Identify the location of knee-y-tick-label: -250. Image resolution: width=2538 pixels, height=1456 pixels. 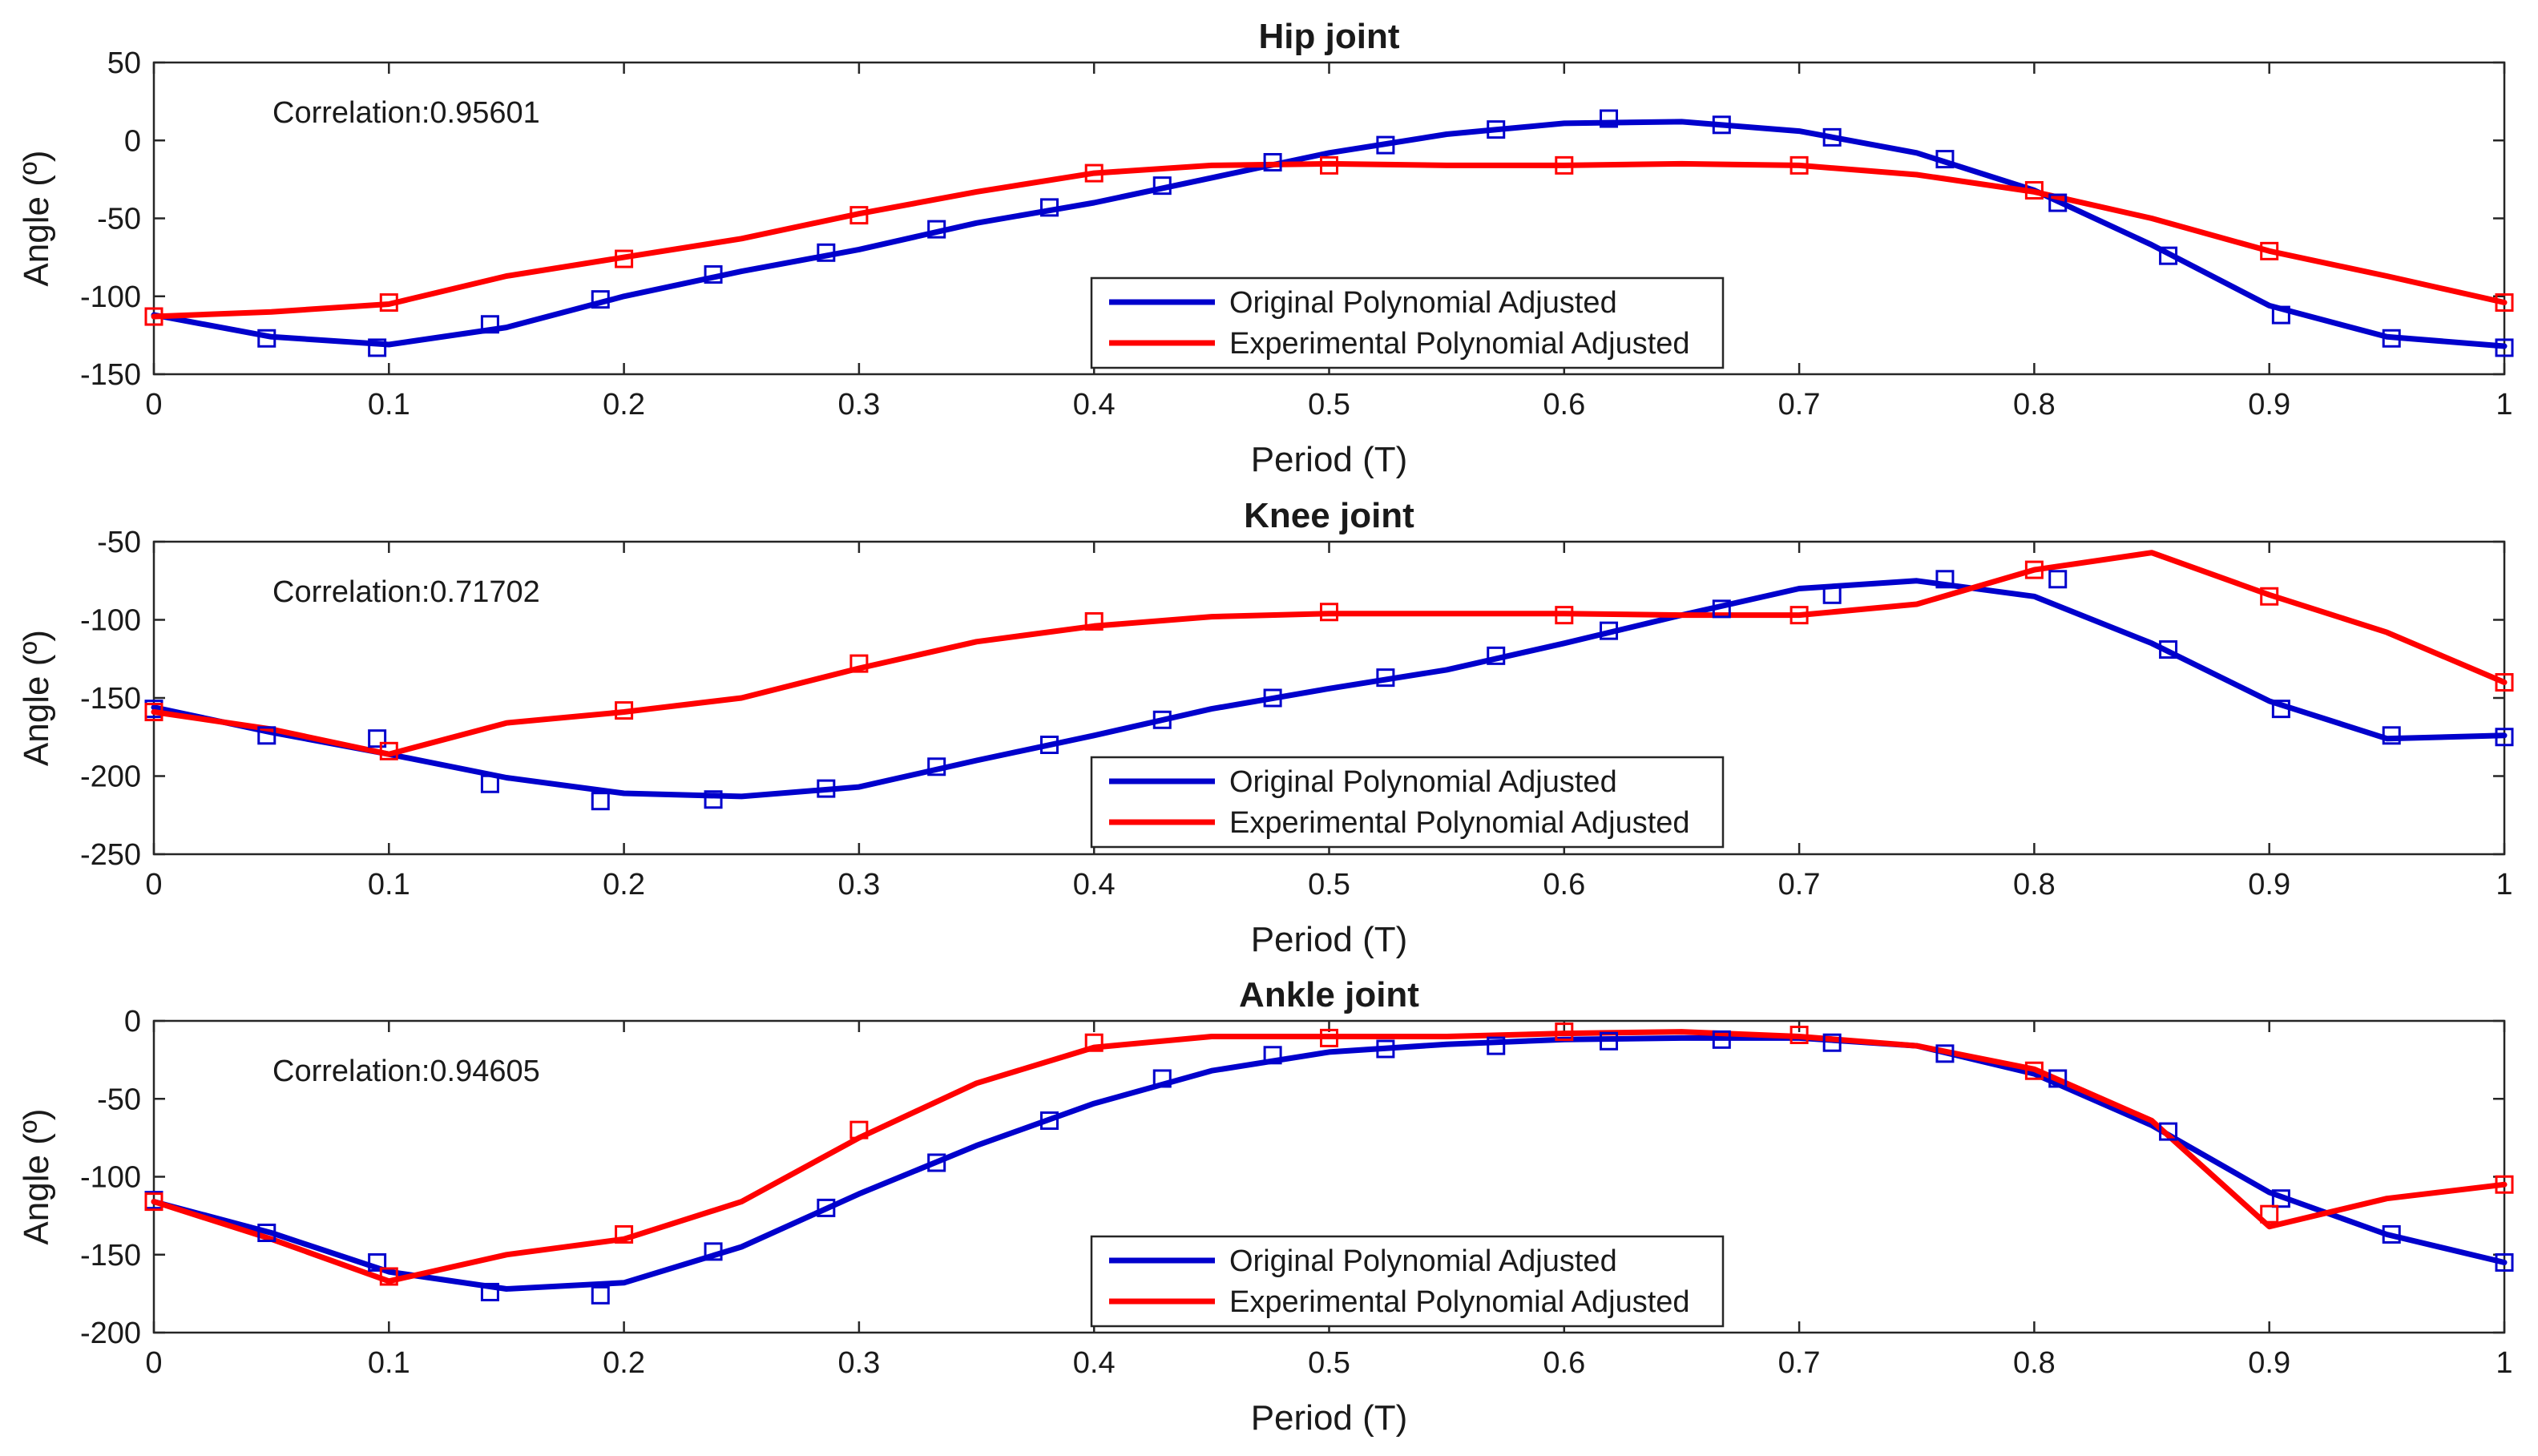
(111, 855).